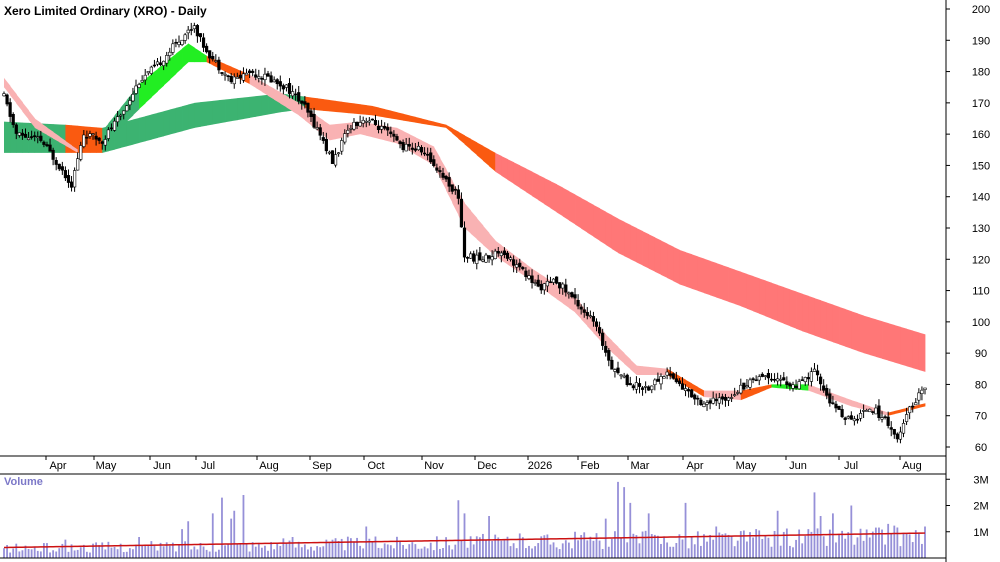 The height and width of the screenshot is (562, 1000). I want to click on volume-tick-label: 2M, so click(980, 507).